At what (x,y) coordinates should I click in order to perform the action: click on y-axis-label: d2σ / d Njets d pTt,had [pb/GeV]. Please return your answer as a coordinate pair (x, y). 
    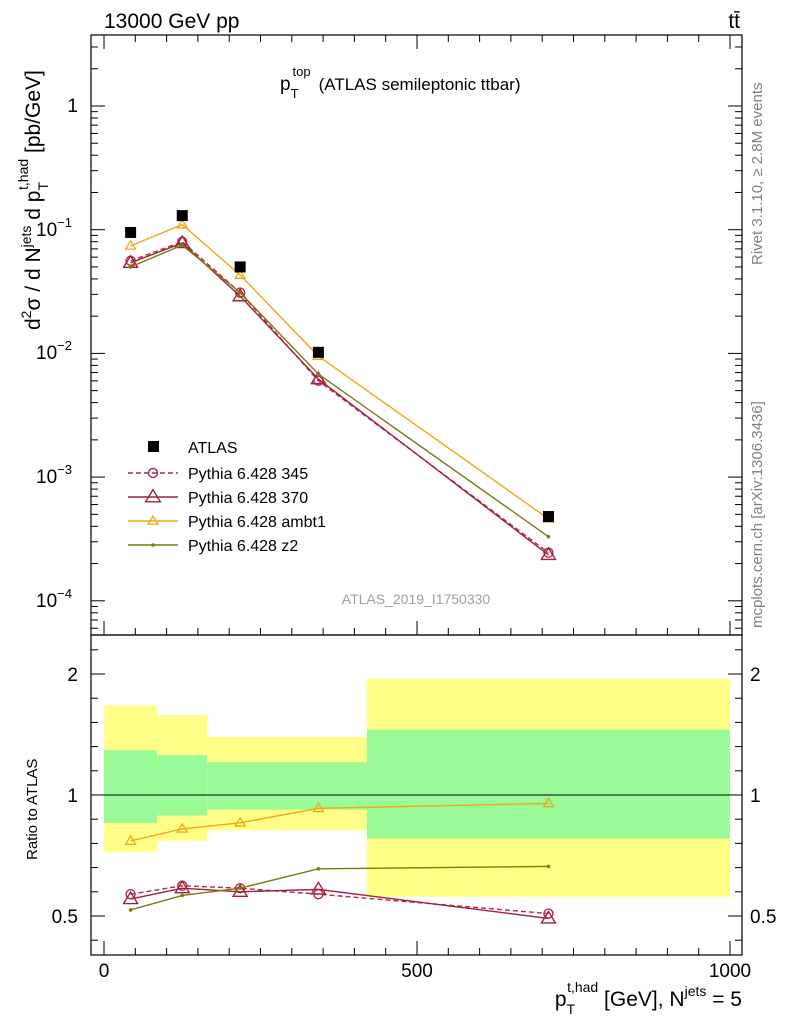
    Looking at the image, I should click on (33, 200).